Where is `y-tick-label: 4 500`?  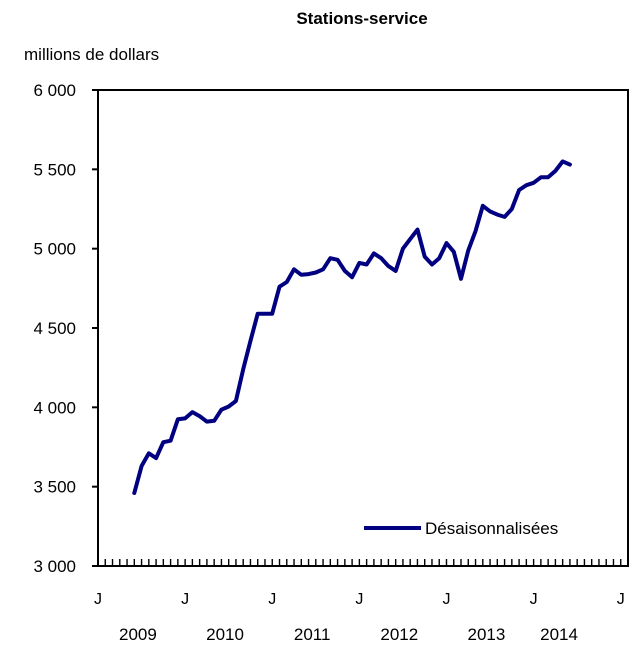 y-tick-label: 4 500 is located at coordinates (54, 328).